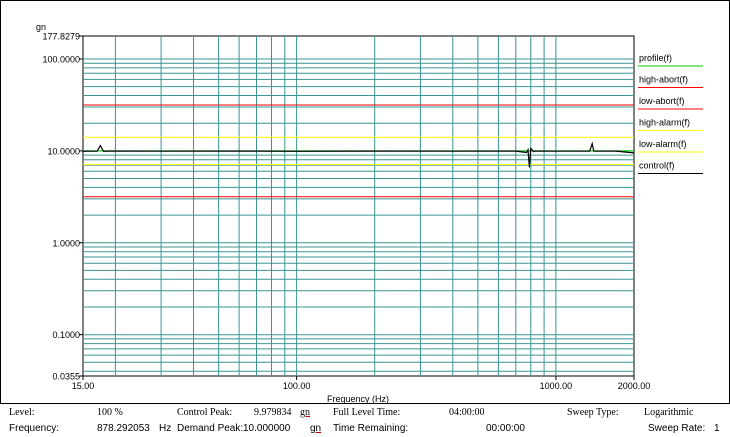  I want to click on y-axis-label: gn, so click(41, 27).